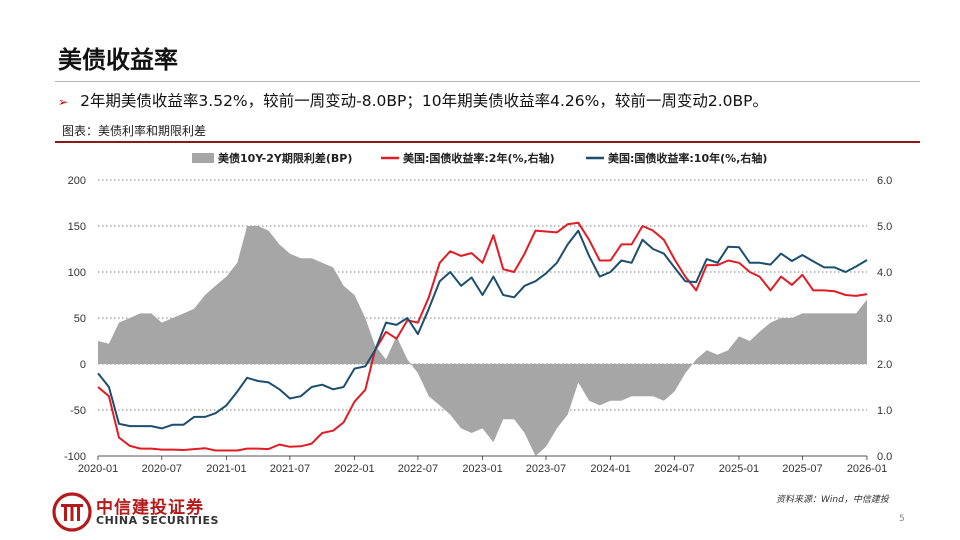 This screenshot has width=960, height=540. What do you see at coordinates (77, 227) in the screenshot?
I see `left-axis-tick-label: 150` at bounding box center [77, 227].